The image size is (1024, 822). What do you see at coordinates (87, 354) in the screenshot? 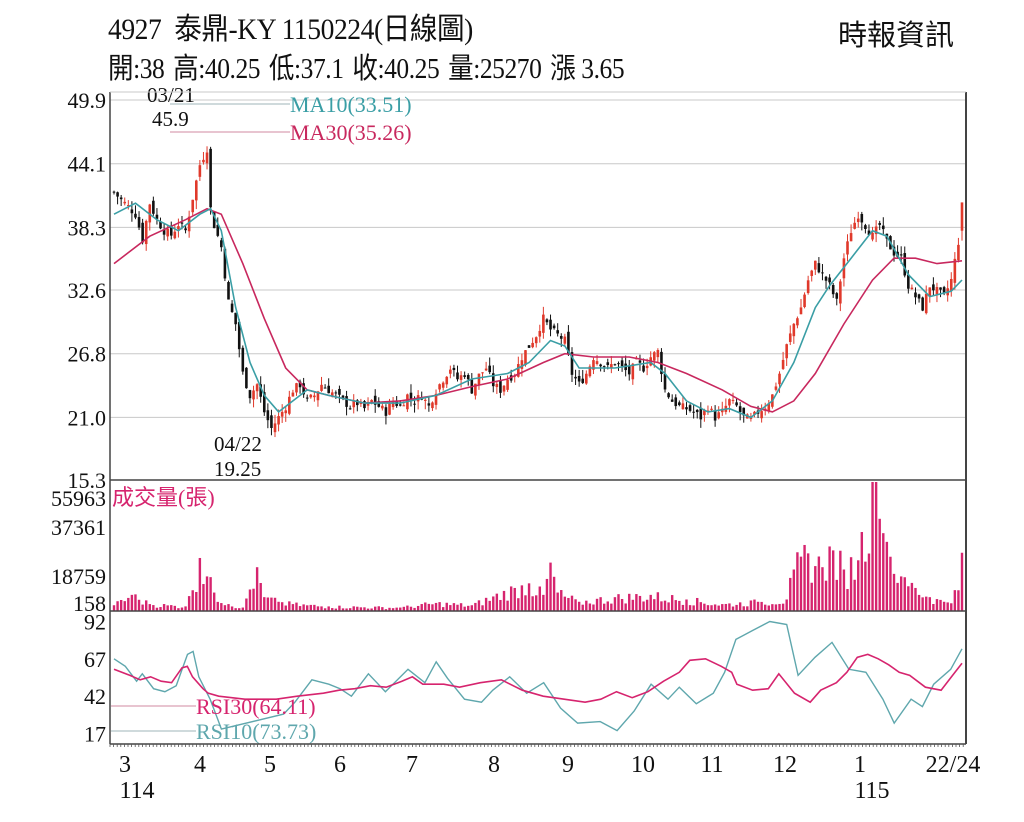
I see `svg-text: 26.8` at bounding box center [87, 354].